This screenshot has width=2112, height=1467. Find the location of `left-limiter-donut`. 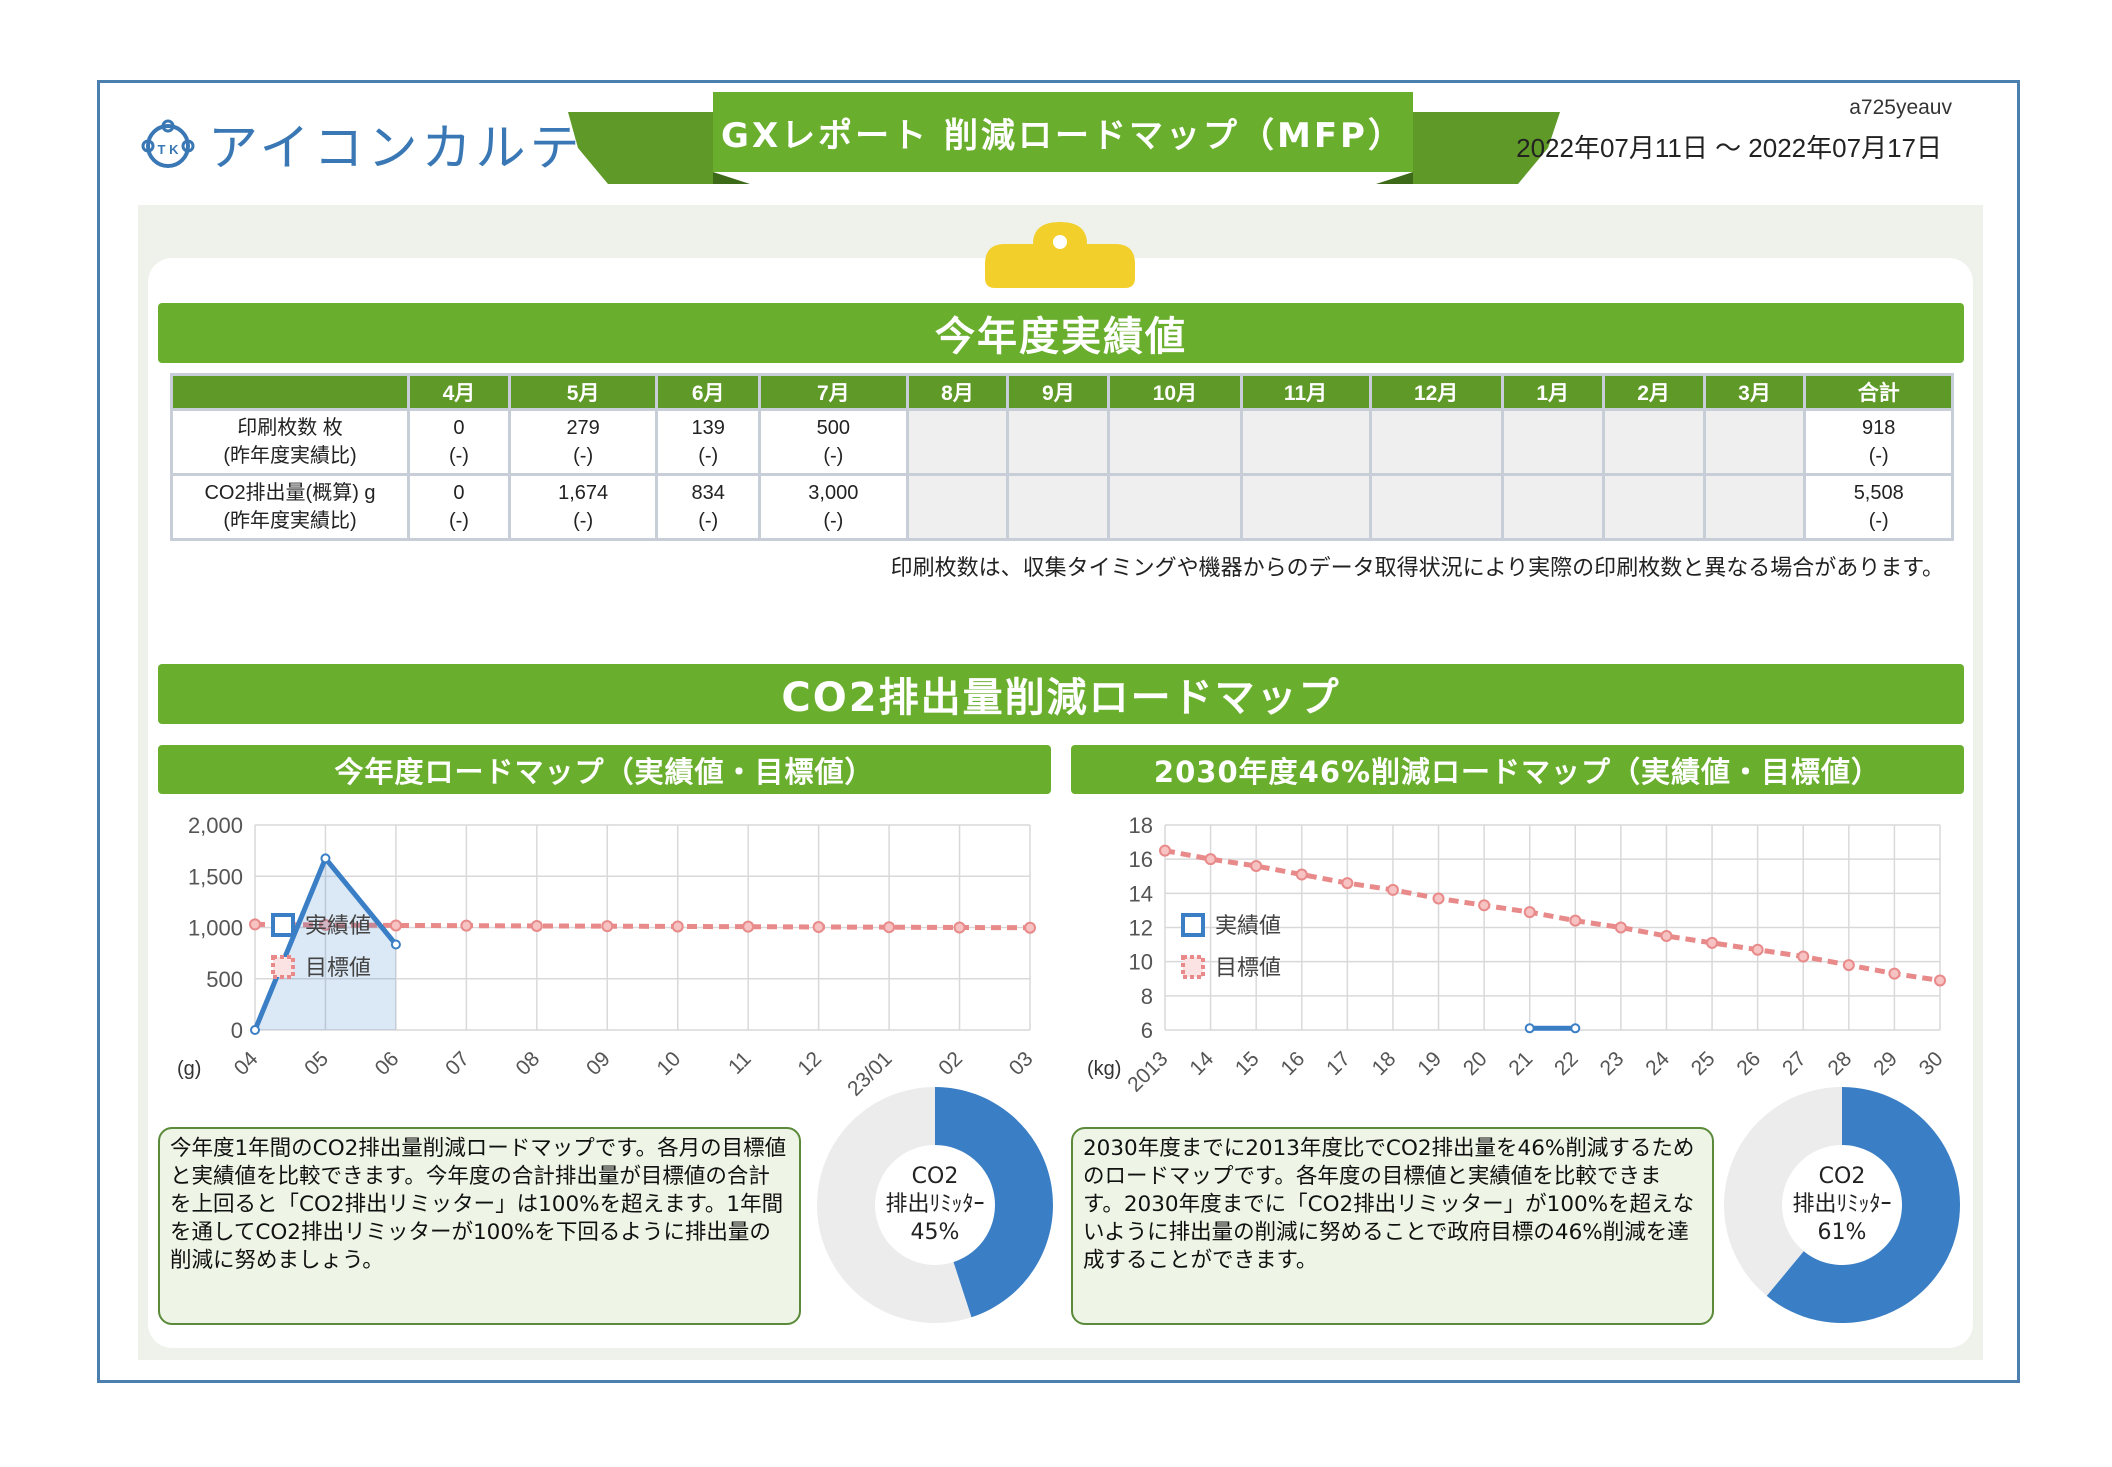

left-limiter-donut is located at coordinates (935, 1205).